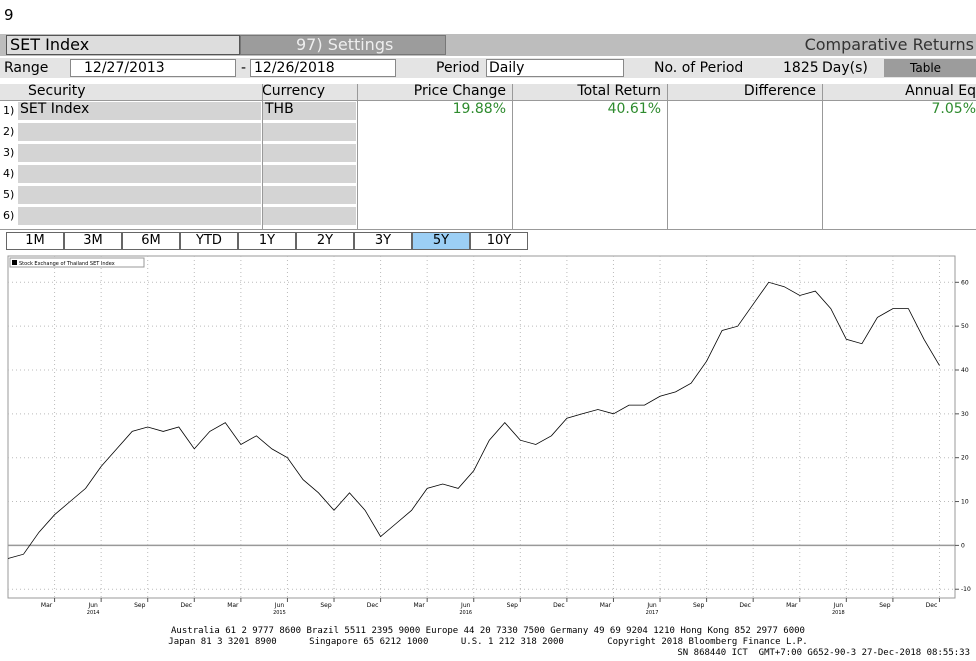  What do you see at coordinates (634, 109) in the screenshot?
I see `cell: 40.61%` at bounding box center [634, 109].